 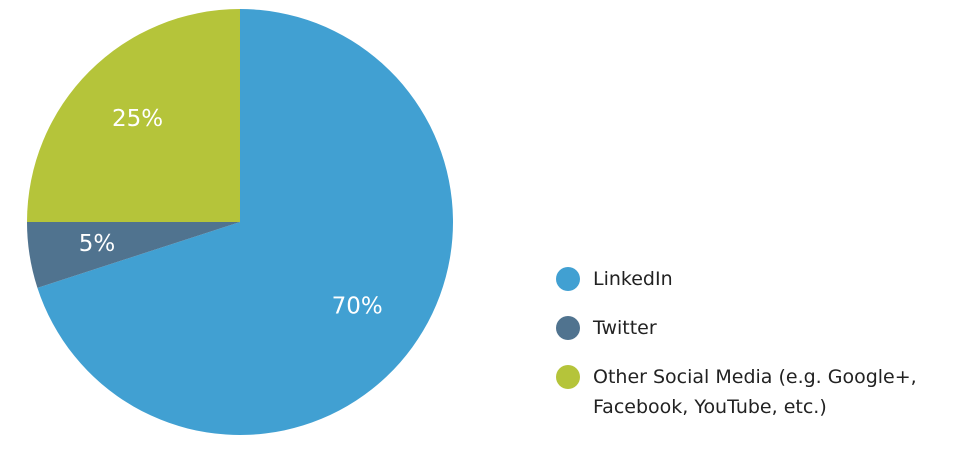 I want to click on legend-item: Twitter, so click(x=751, y=328).